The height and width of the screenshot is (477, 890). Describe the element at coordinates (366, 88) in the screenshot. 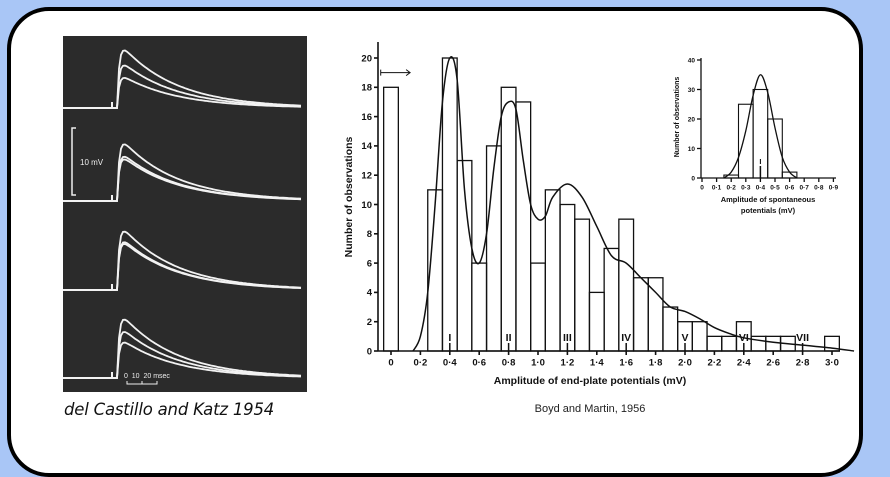

I see `y-tick-label: 18` at that location.